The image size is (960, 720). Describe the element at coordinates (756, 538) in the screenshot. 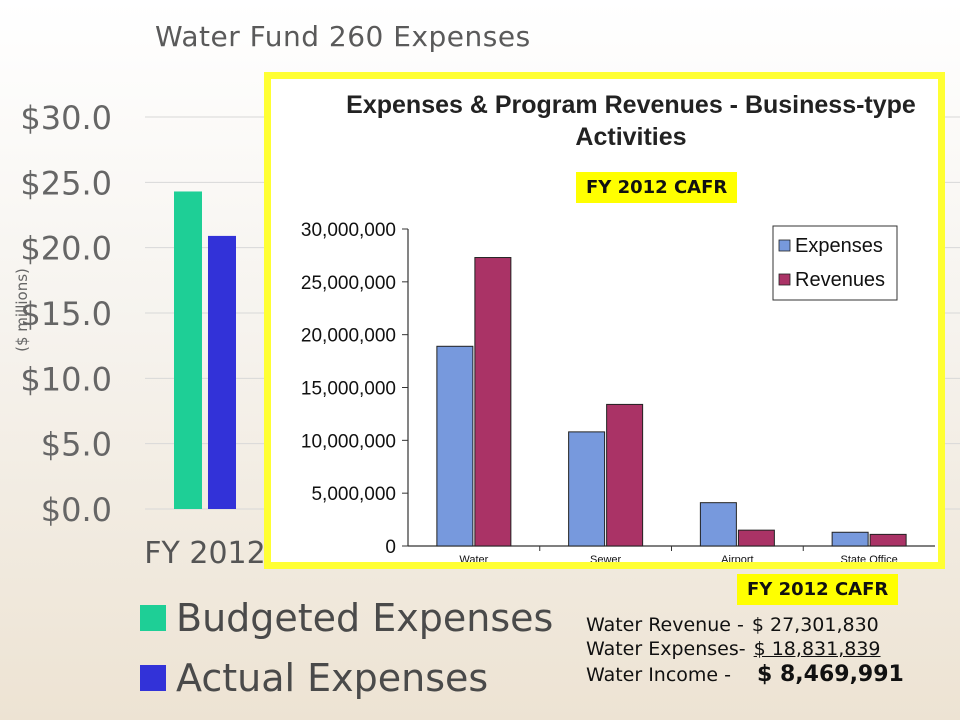

I see `fg-bar-revenues-airport` at that location.